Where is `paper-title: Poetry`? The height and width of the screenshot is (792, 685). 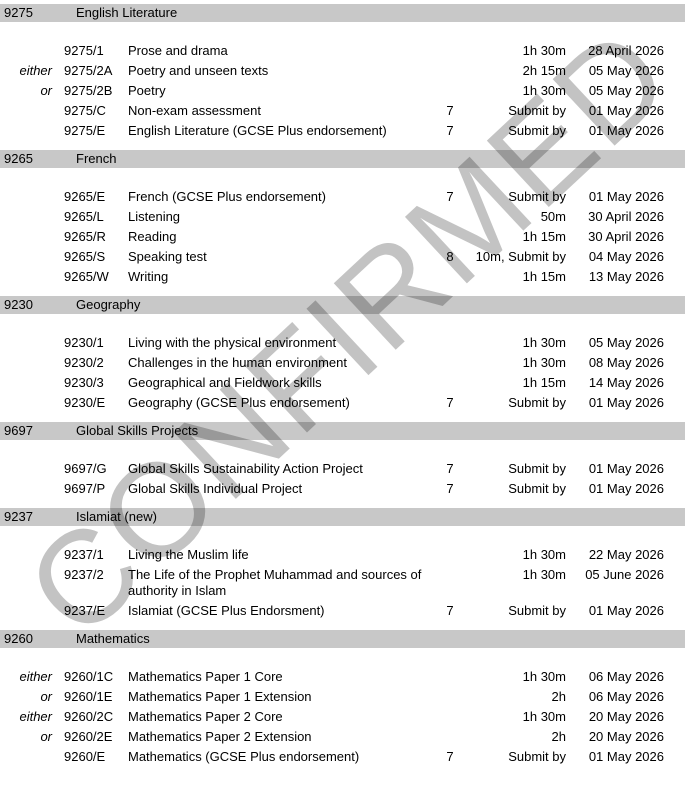 paper-title: Poetry is located at coordinates (147, 90).